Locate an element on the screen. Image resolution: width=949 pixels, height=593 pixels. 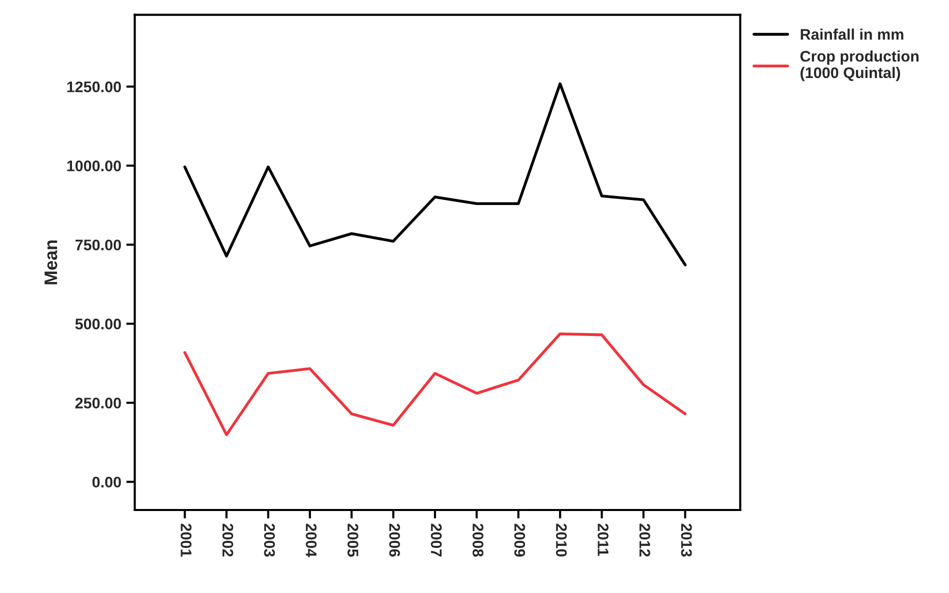
y-tick-label: 0.00 is located at coordinates (106, 482).